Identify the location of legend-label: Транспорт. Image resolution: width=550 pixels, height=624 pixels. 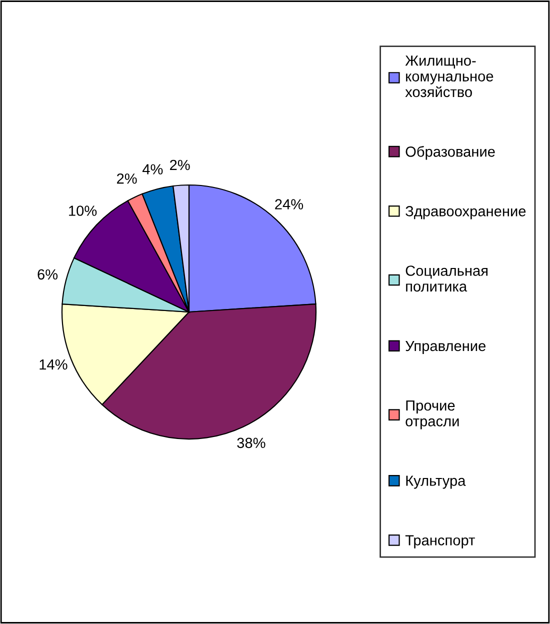
(440, 541).